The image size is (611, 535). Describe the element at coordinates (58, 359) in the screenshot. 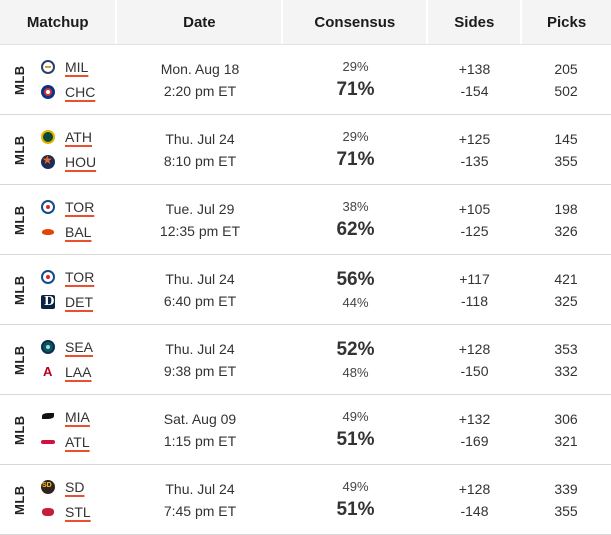

I see `matchup-cell: MLB SEA LAA` at that location.